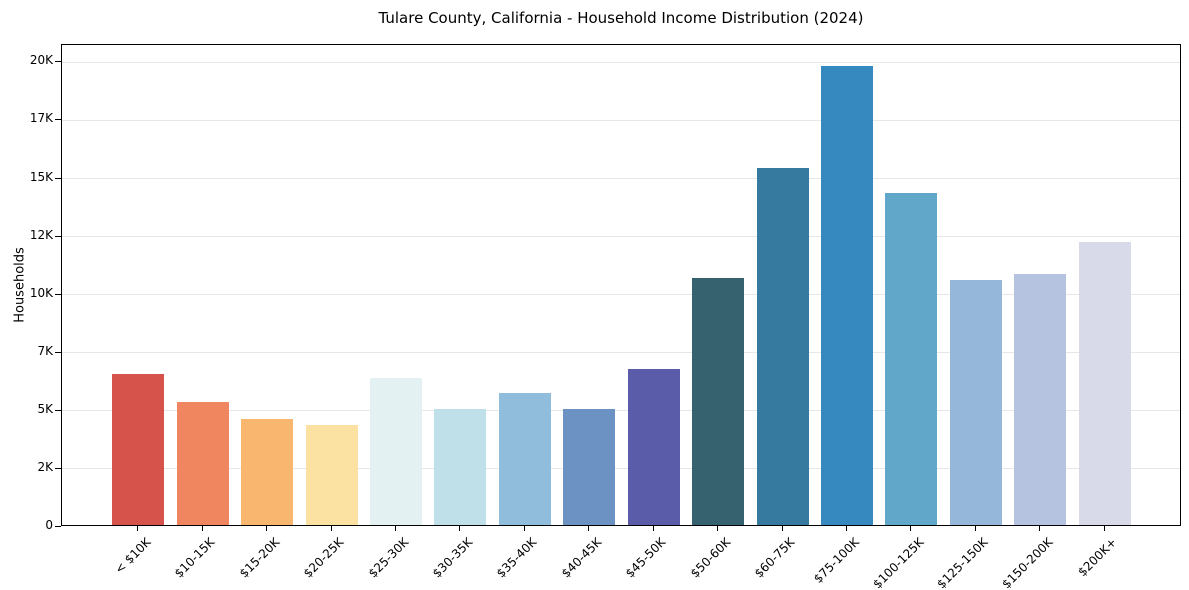 The image size is (1189, 590). What do you see at coordinates (395, 451) in the screenshot?
I see `bar-25-30k` at bounding box center [395, 451].